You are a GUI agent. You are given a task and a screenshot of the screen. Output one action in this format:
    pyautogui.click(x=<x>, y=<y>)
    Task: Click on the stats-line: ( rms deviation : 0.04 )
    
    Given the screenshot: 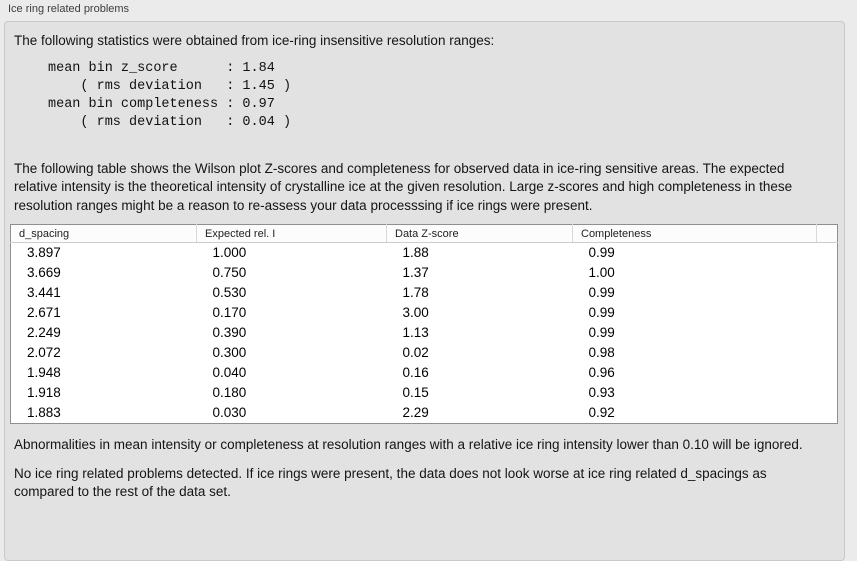 What is the action you would take?
    pyautogui.click(x=170, y=122)
    